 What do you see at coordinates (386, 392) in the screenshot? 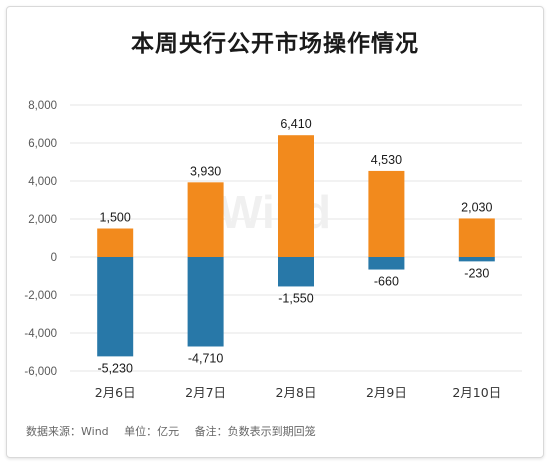
I see `x-tick-label: 2月9日` at bounding box center [386, 392].